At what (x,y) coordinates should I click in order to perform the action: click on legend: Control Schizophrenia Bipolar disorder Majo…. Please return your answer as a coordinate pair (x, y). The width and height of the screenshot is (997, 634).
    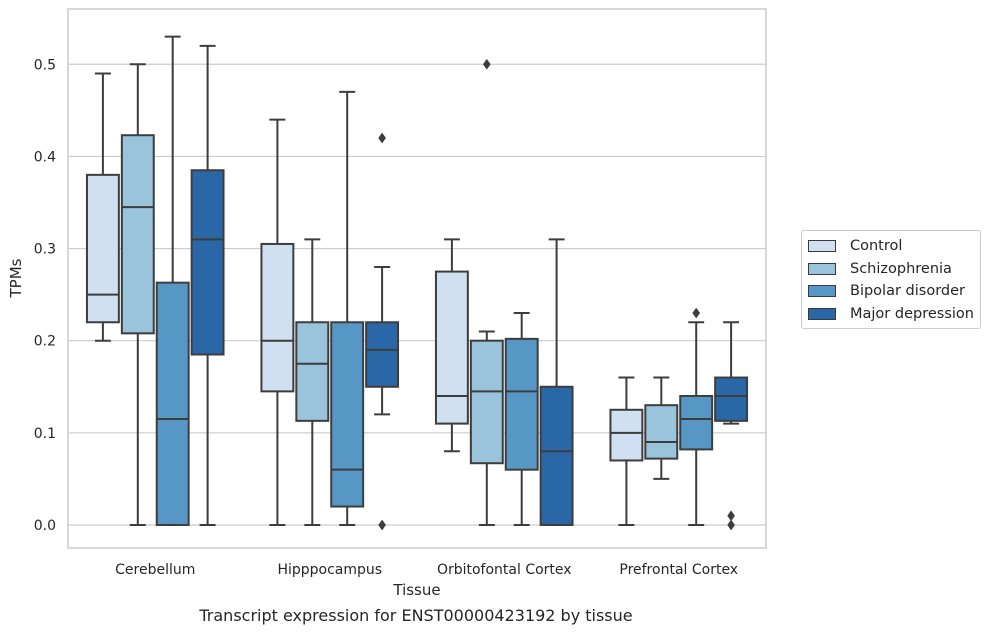
    Looking at the image, I should click on (891, 279).